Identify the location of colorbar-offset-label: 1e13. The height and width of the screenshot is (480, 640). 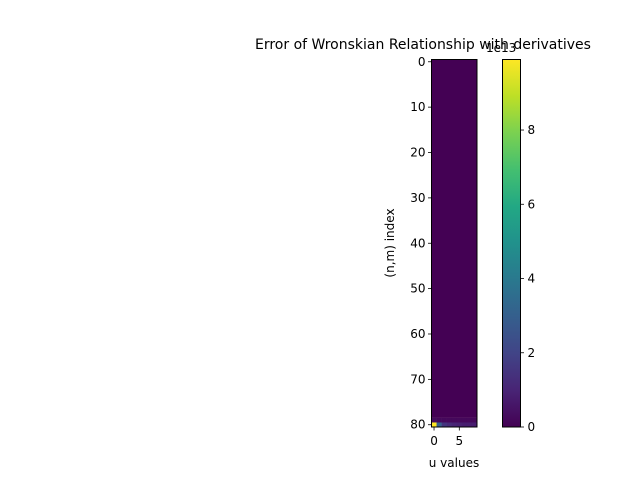
(501, 48).